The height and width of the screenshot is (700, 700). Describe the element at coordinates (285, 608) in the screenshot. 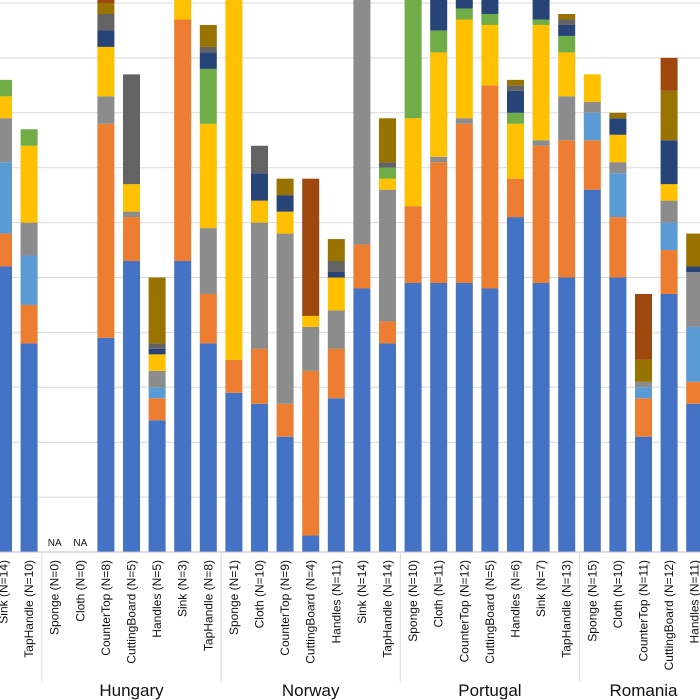

I see `x-tick-label: CounterTop (N=9)` at that location.